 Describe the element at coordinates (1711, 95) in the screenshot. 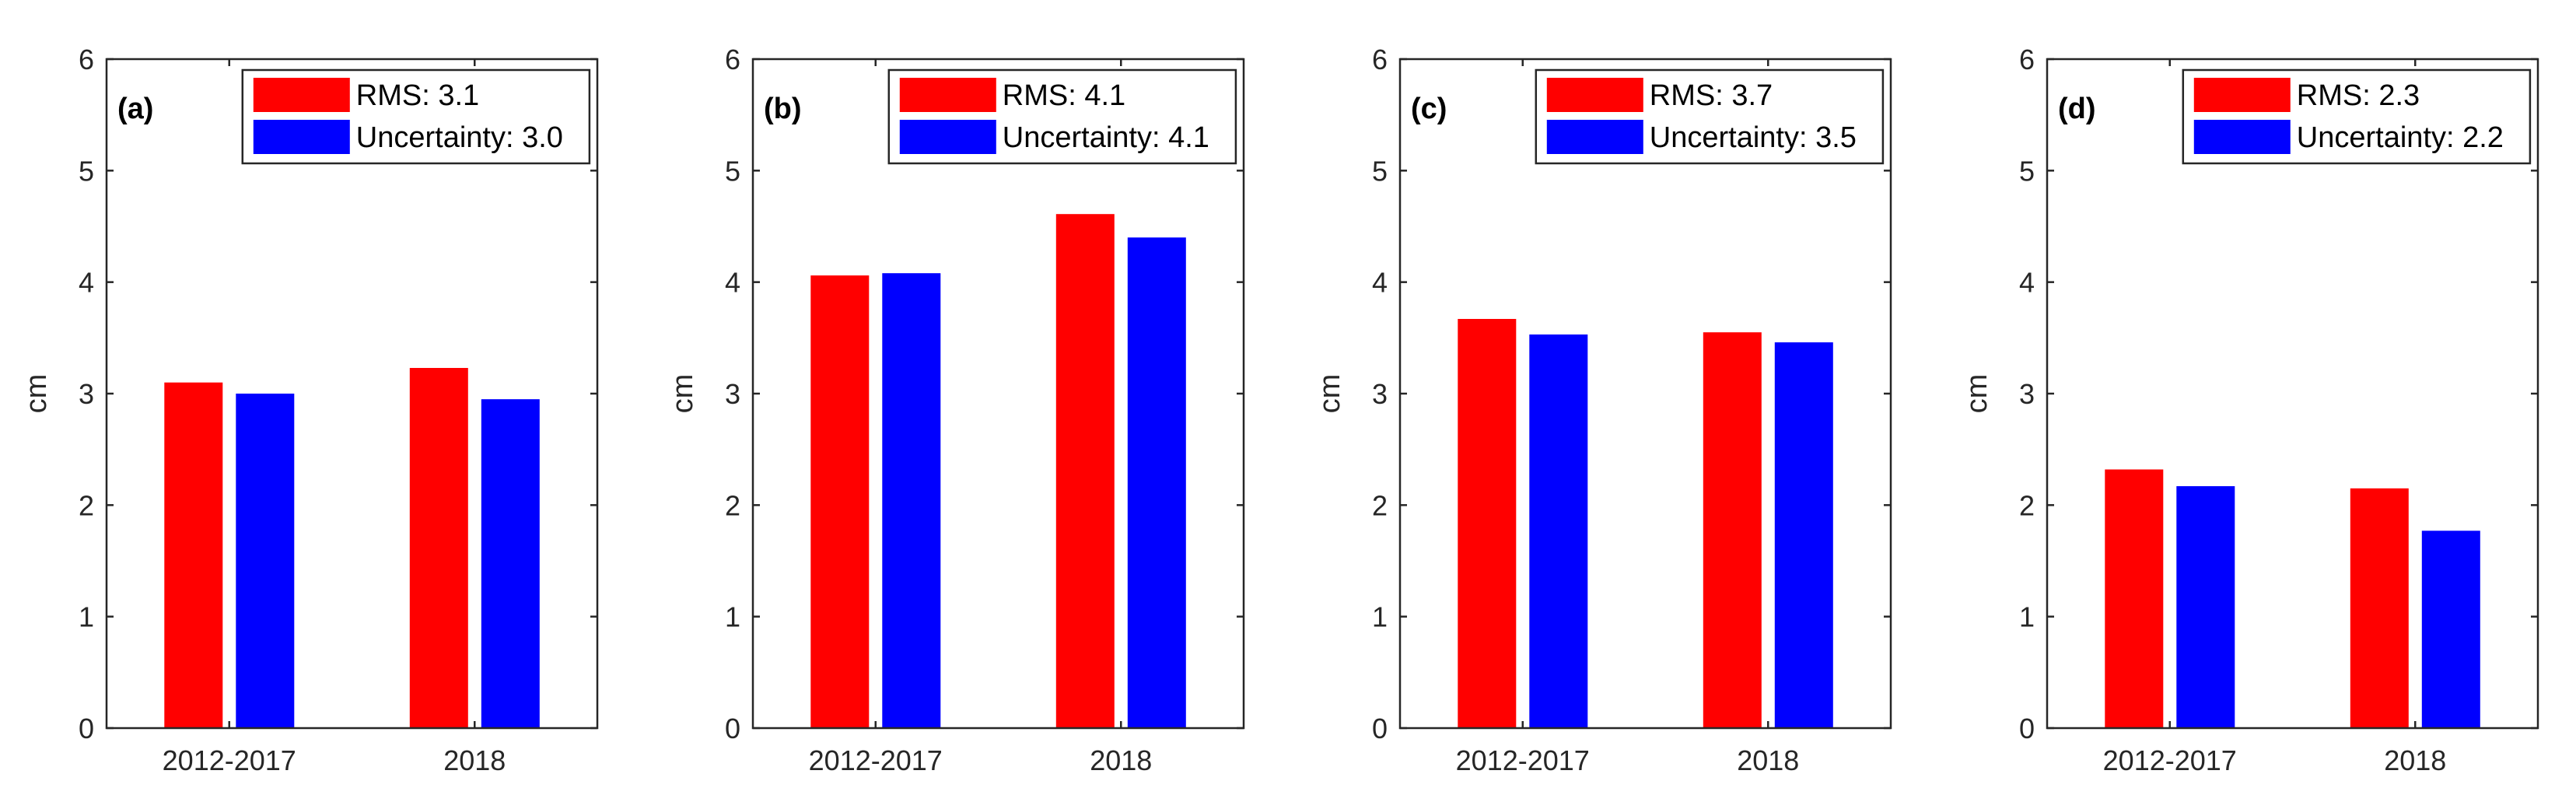

I see `legend-label-rms: RMS: 3.7` at that location.